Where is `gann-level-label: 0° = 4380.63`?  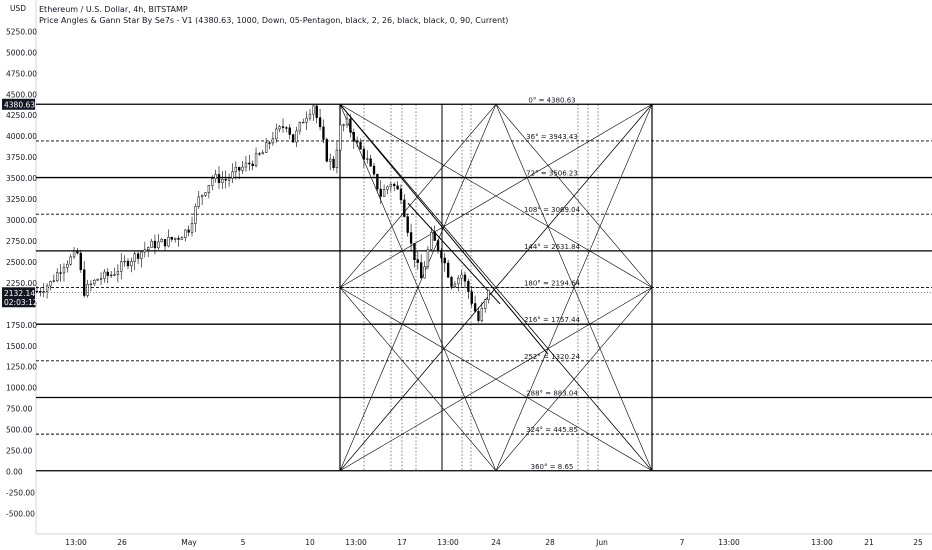 gann-level-label: 0° = 4380.63 is located at coordinates (551, 100).